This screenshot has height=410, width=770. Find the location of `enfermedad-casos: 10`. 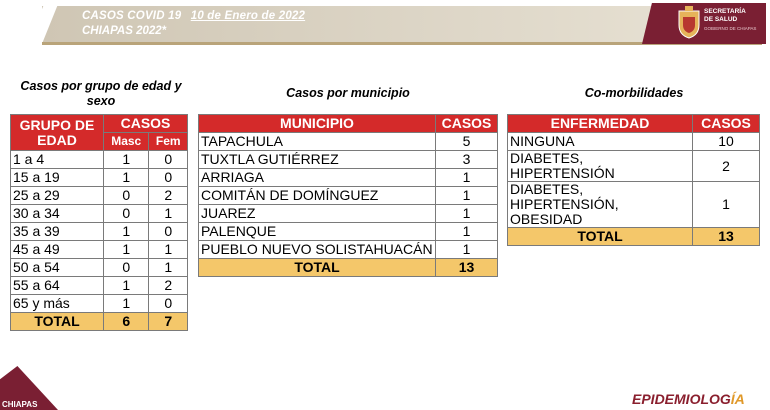

enfermedad-casos: 10 is located at coordinates (726, 141).